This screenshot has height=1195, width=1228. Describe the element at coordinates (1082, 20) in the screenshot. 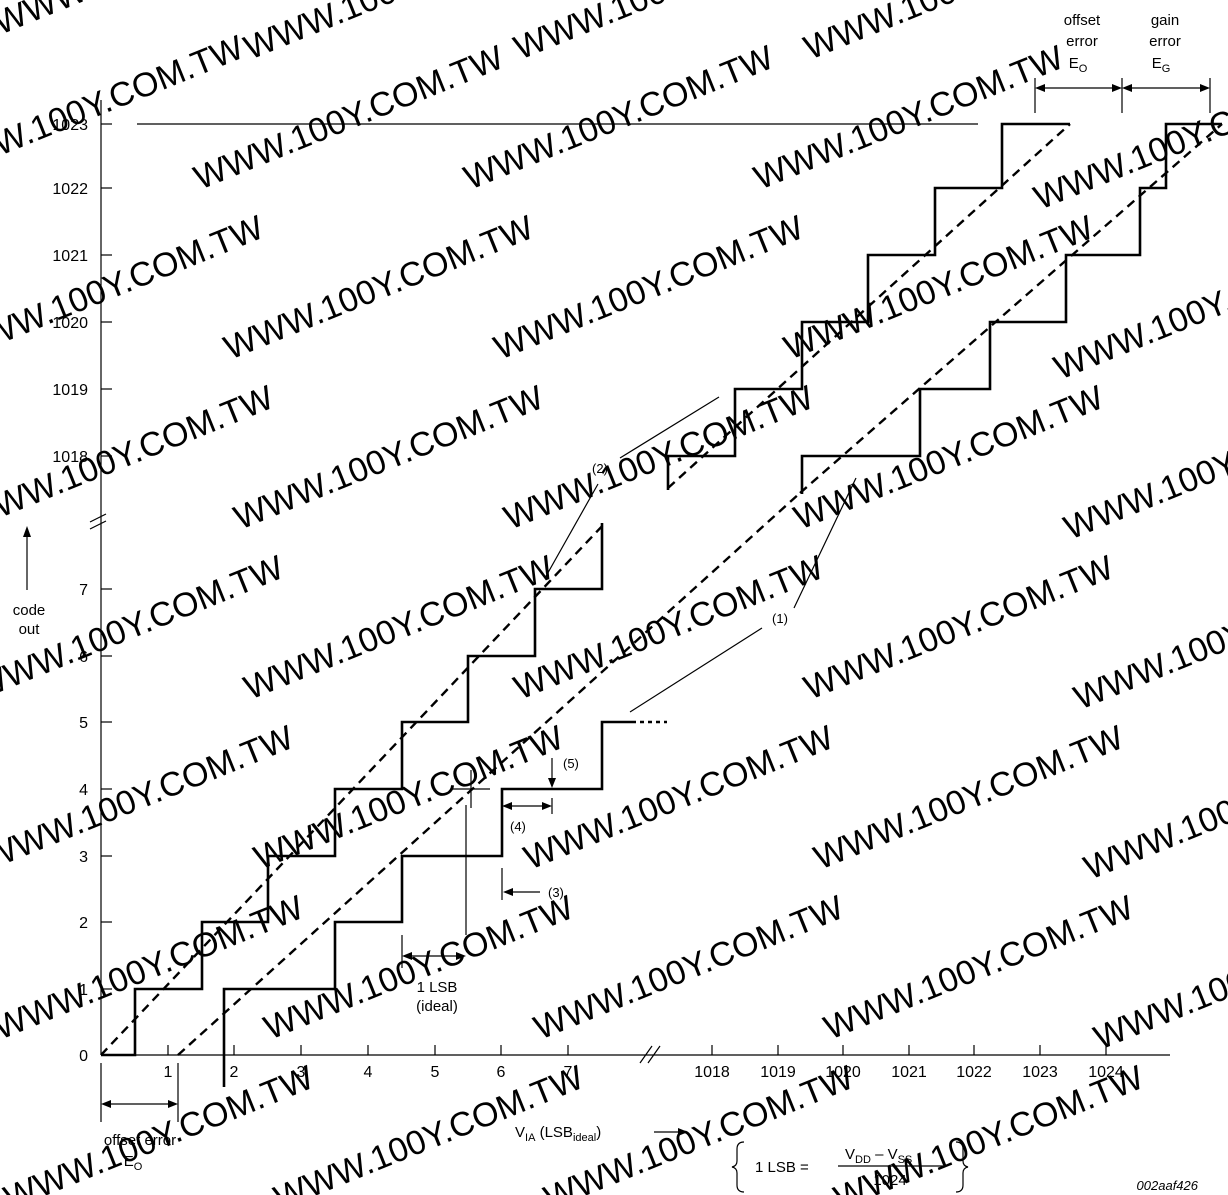

I see `offset-top-label: offset` at that location.